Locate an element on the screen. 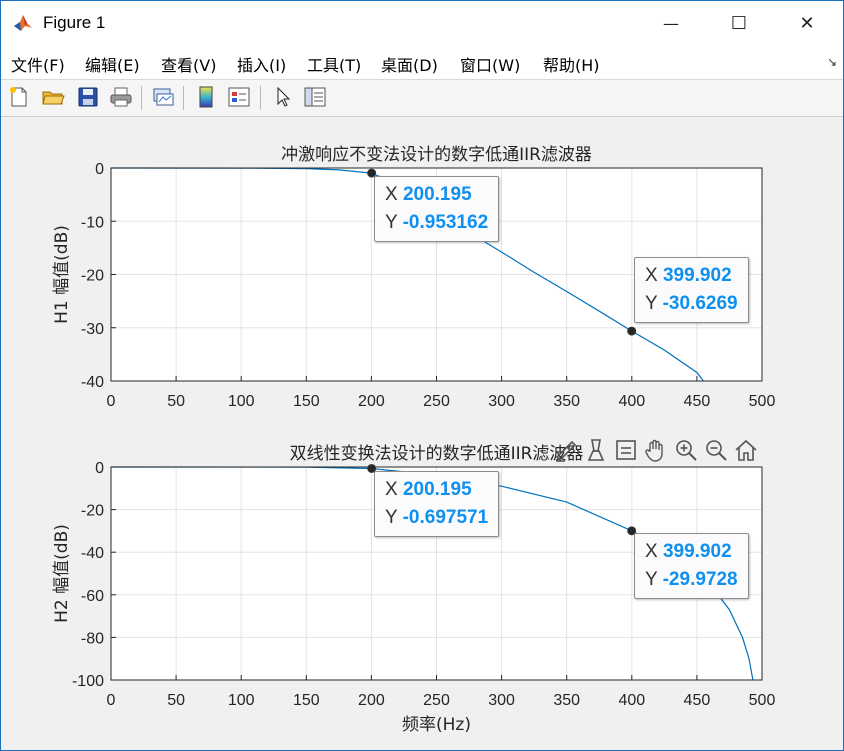  datatip-y-value: -0.697571 is located at coordinates (445, 517).